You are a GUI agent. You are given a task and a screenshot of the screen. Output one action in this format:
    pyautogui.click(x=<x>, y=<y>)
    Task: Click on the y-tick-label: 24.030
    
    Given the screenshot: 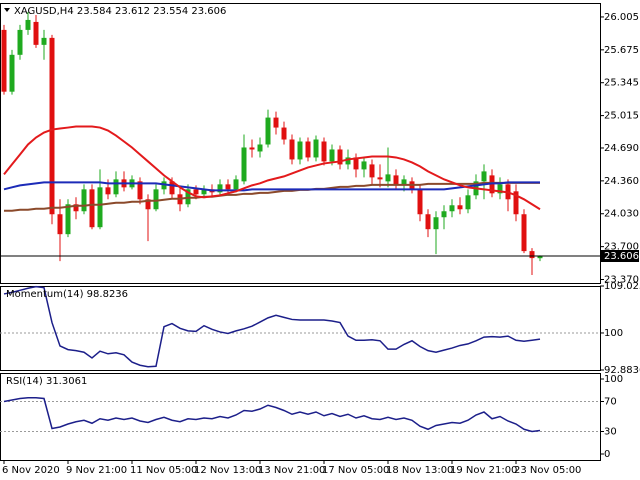 What is the action you would take?
    pyautogui.click(x=621, y=214)
    